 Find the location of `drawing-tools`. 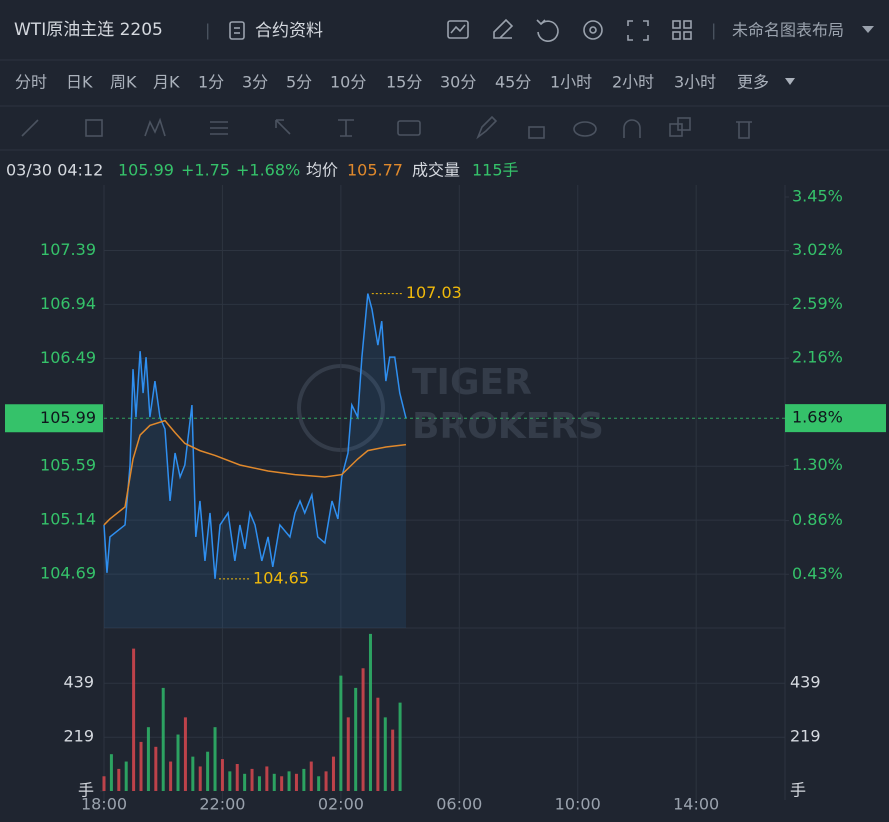

drawing-tools is located at coordinates (386, 127).